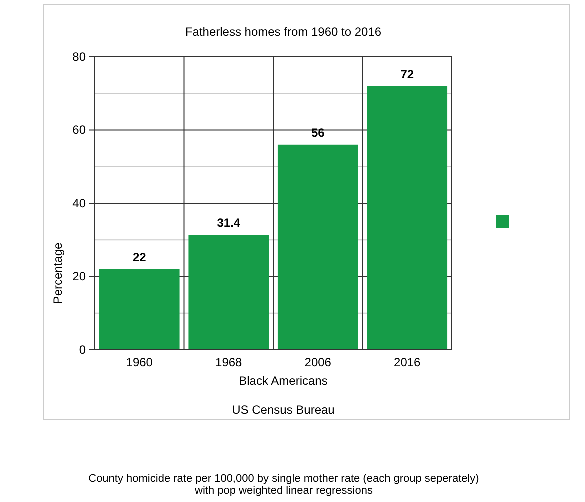 This screenshot has height=502, width=585. What do you see at coordinates (407, 74) in the screenshot?
I see `data-label: 72` at bounding box center [407, 74].